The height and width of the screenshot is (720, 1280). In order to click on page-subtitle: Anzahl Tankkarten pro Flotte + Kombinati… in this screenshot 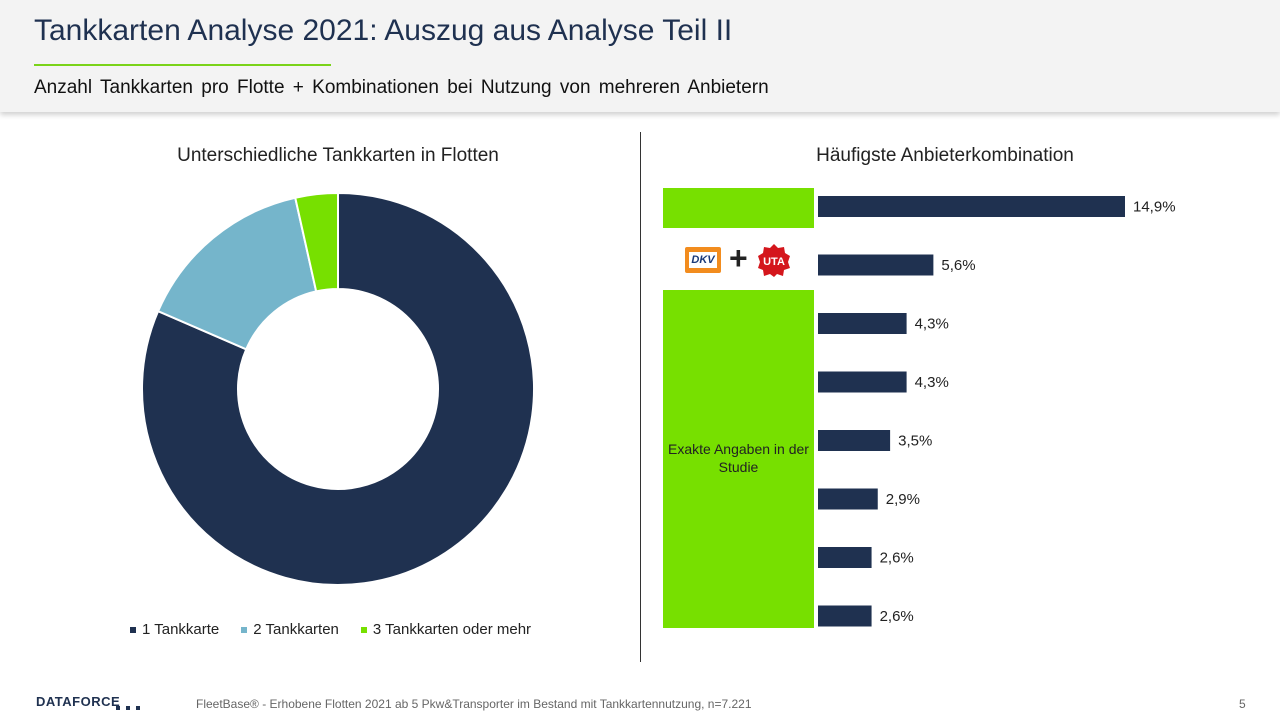, I will do `click(401, 87)`.